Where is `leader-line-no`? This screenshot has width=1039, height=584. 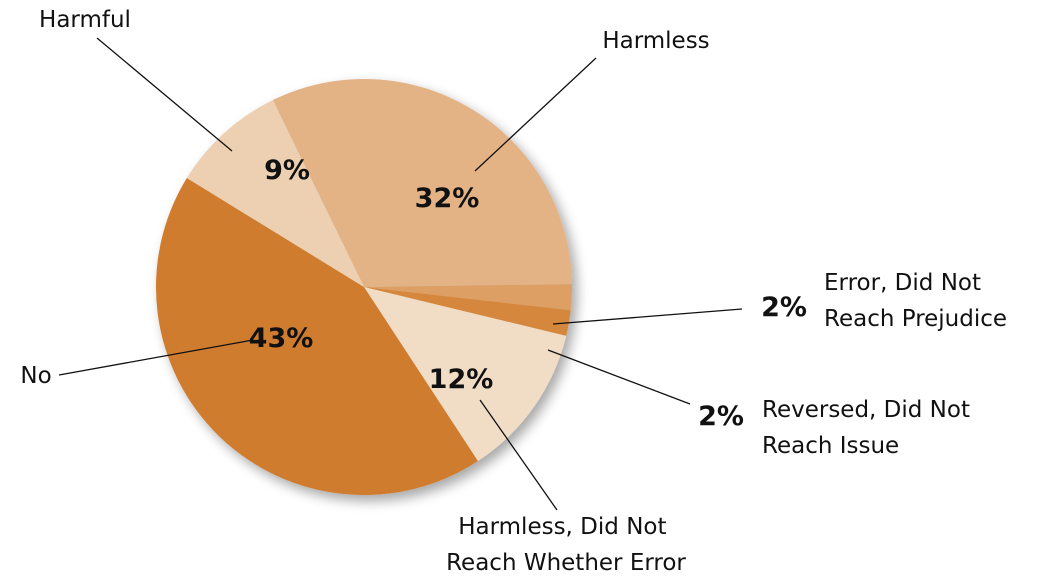
leader-line-no is located at coordinates (156, 357).